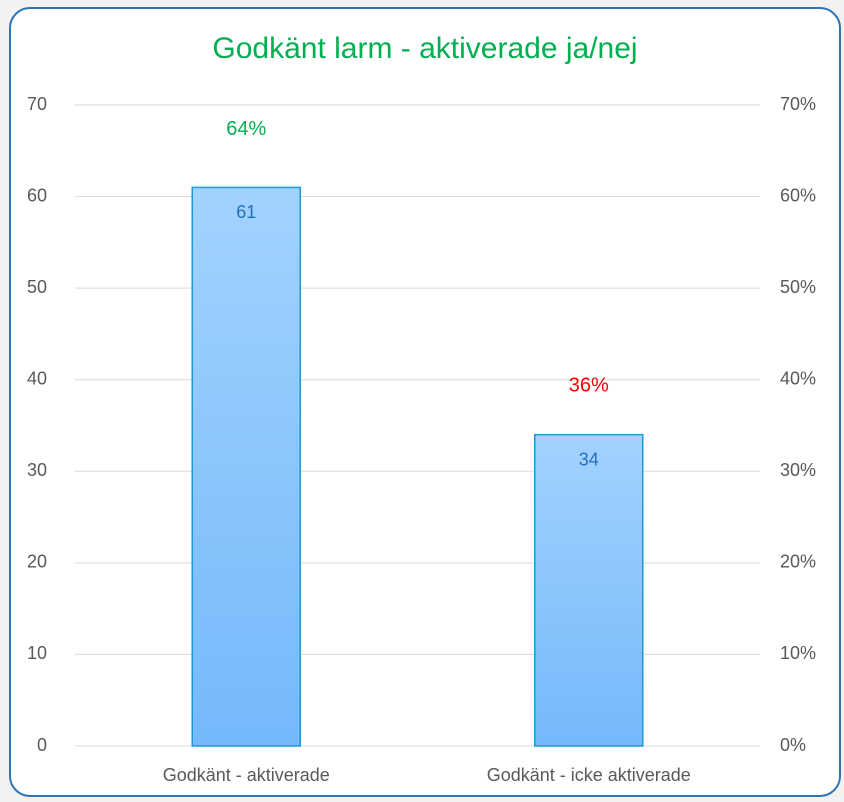 Image resolution: width=844 pixels, height=802 pixels. What do you see at coordinates (798, 195) in the screenshot?
I see `y2-tick-label: 60%` at bounding box center [798, 195].